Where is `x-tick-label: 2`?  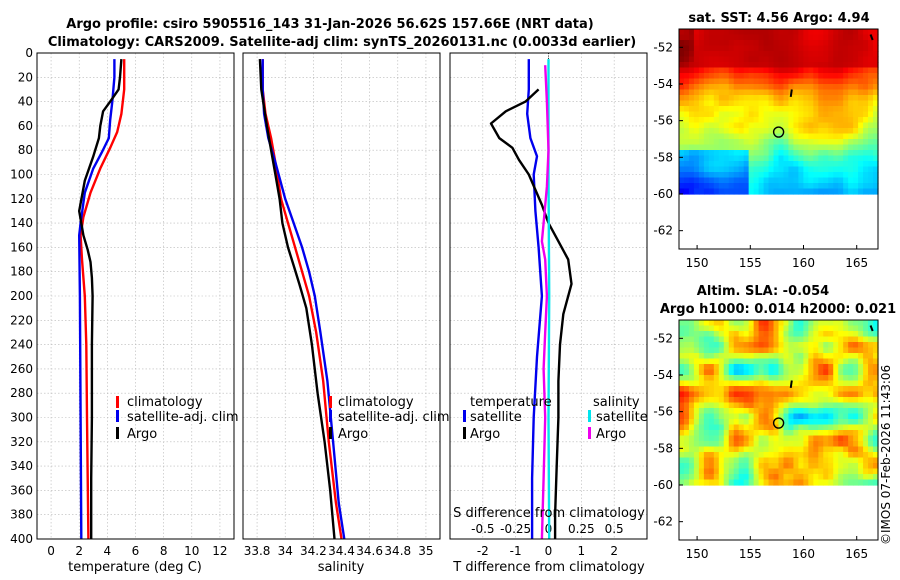
x-tick-label: 2 is located at coordinates (79, 551).